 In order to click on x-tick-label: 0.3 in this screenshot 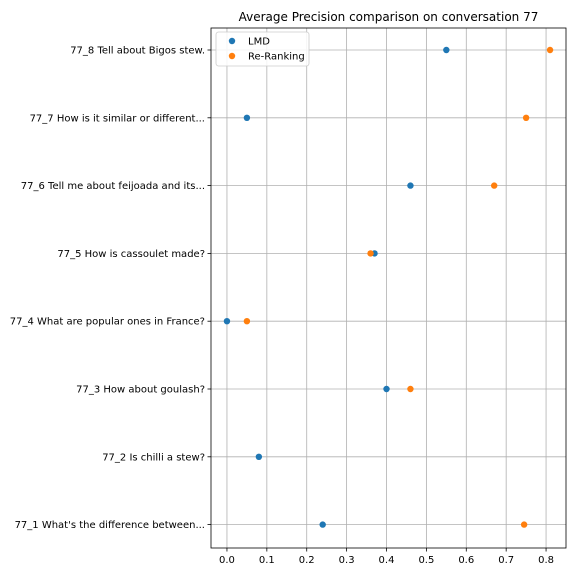, I will do `click(347, 560)`.